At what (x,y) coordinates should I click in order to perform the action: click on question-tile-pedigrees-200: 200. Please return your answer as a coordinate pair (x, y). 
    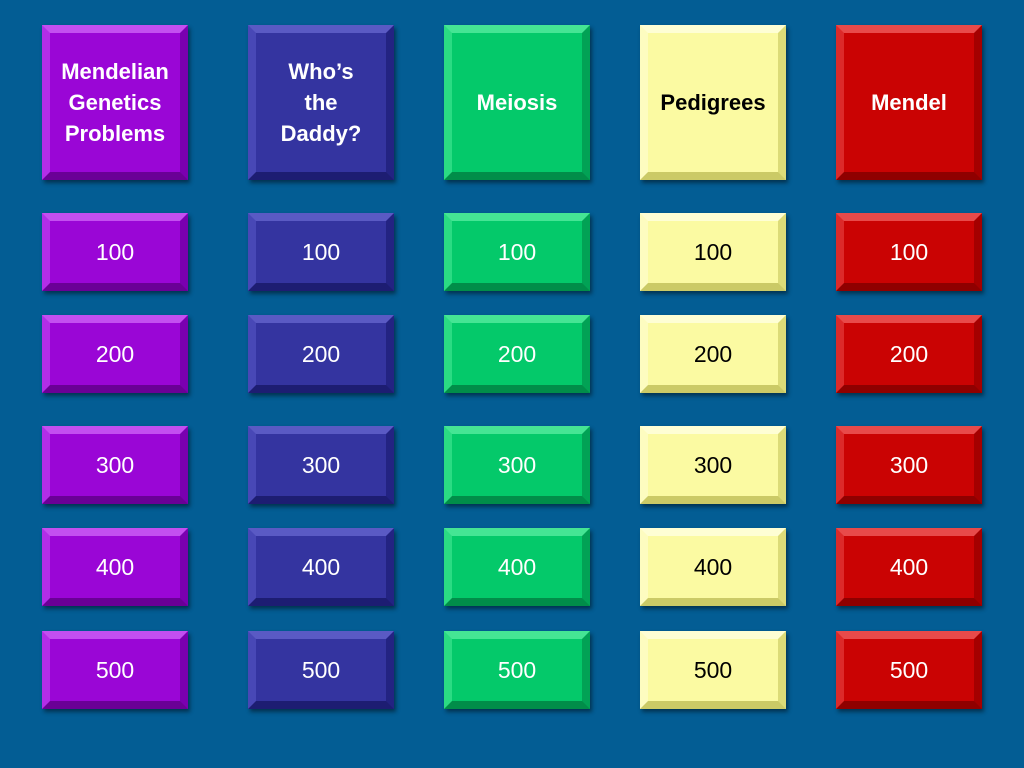
    Looking at the image, I should click on (713, 354).